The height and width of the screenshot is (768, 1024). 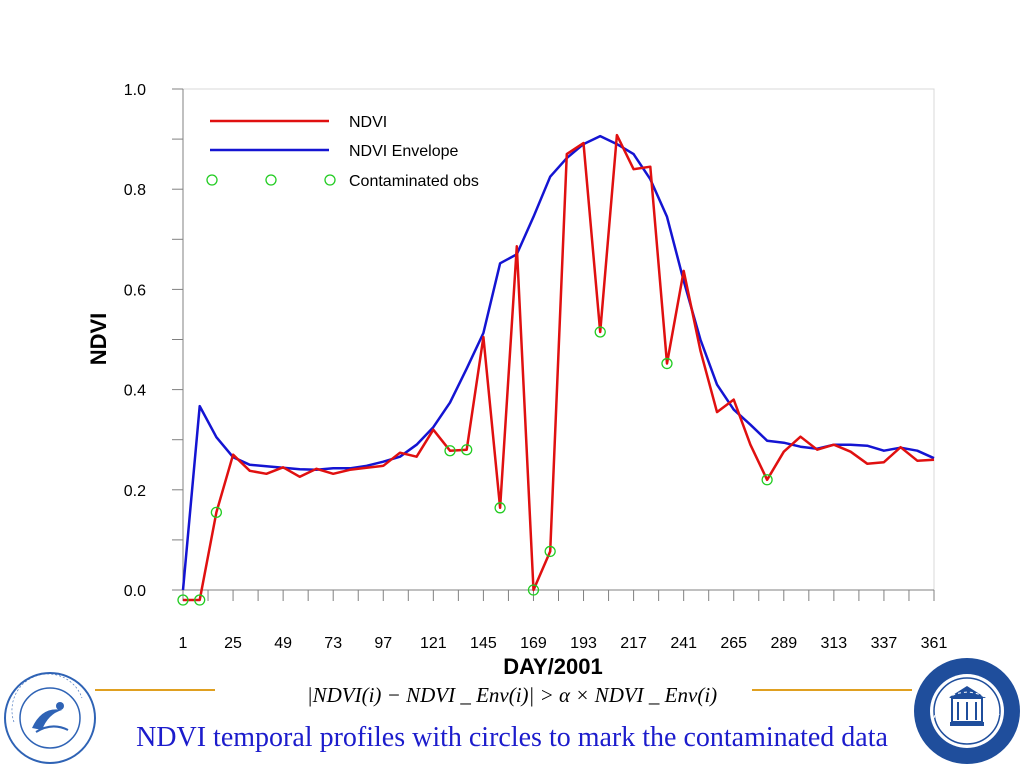 I want to click on x-tick-label: 73, so click(x=333, y=643).